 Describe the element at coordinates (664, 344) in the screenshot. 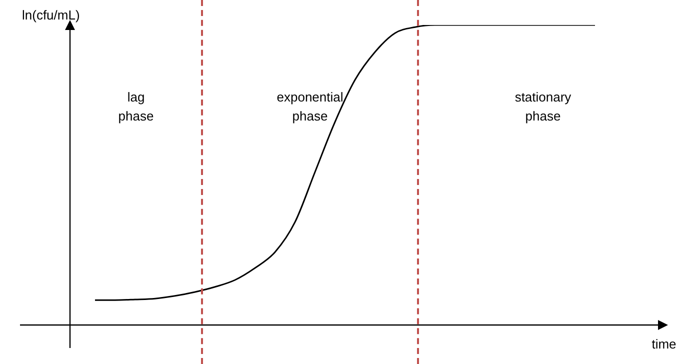

I see `x-axis-title: time` at that location.